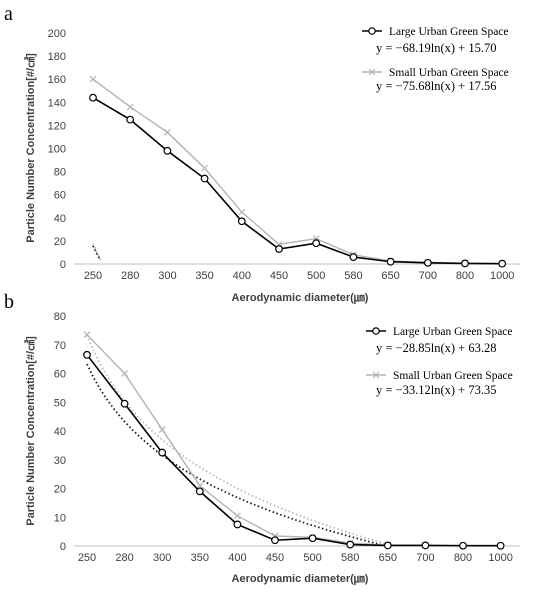 The height and width of the screenshot is (595, 550). Describe the element at coordinates (436, 48) in the screenshot. I see `trendline-equation-large-a: y = −68.19ln(x) + 15.70` at that location.